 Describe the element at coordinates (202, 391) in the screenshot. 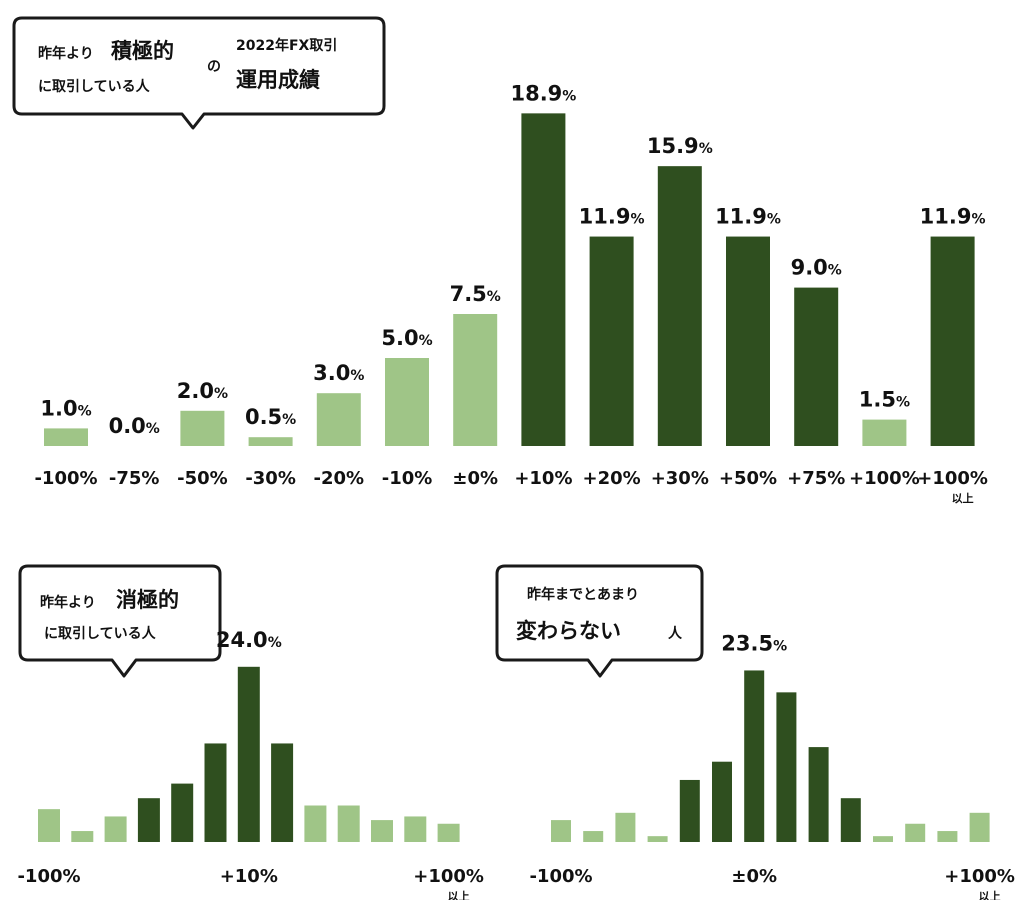

I see `main-value-label: 2.0%` at that location.